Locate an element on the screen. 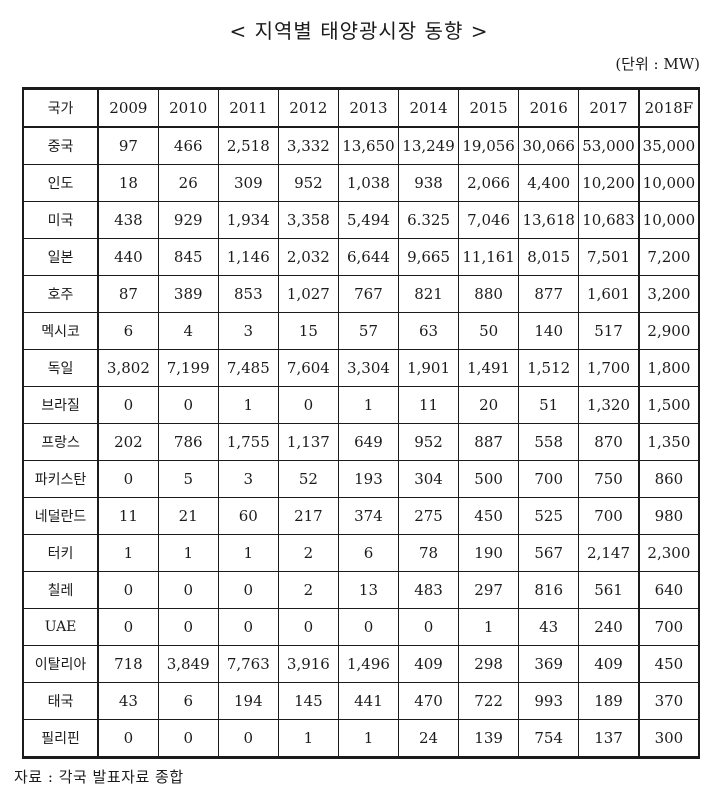 This screenshot has height=789, width=718. country-cell: 파키스탄 is located at coordinates (61, 479).